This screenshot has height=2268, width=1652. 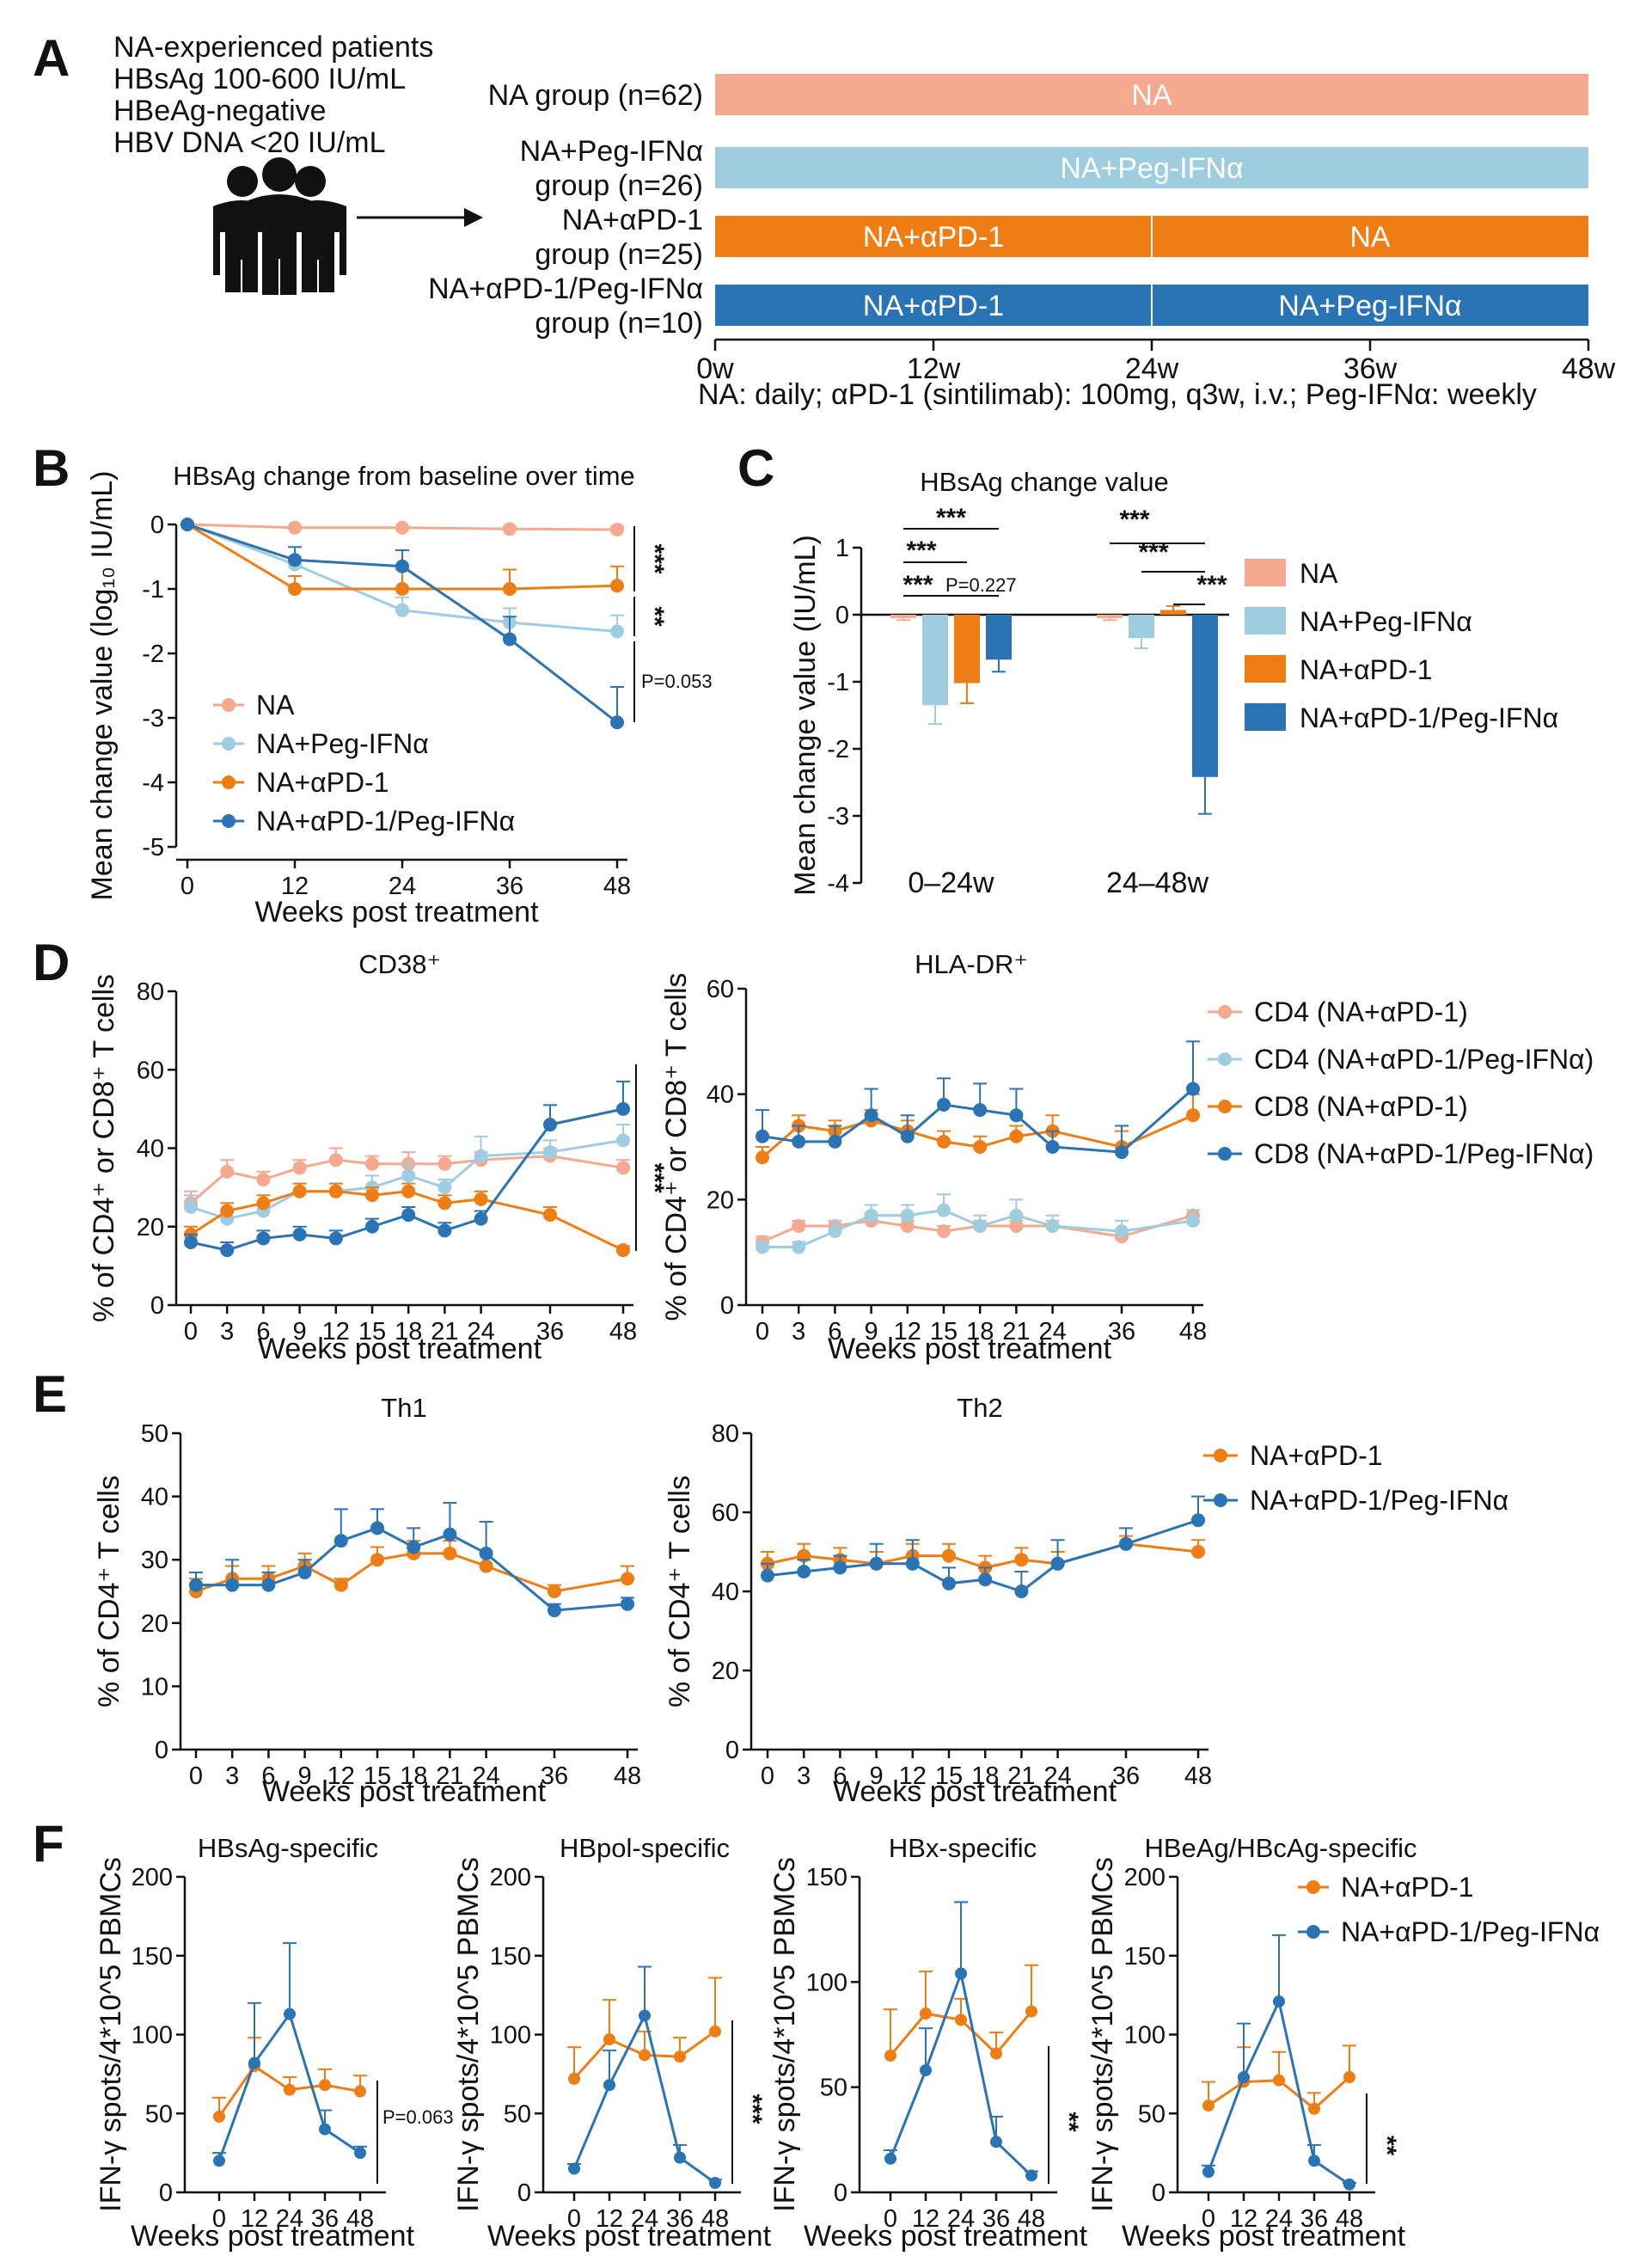 I want to click on panel-a-label: A, so click(x=51, y=58).